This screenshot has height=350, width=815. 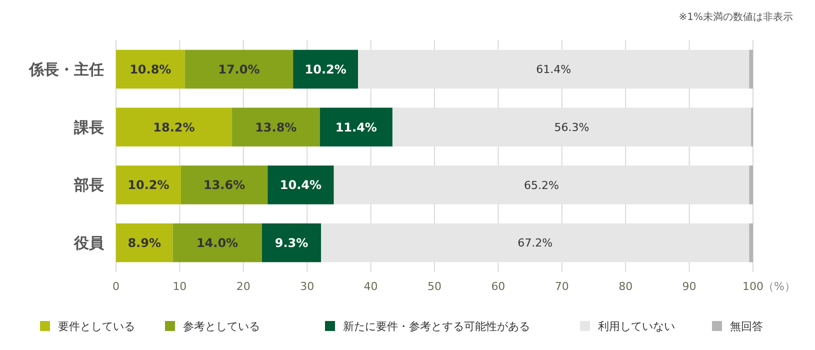 I want to click on data-label: 8.9%, so click(x=144, y=243).